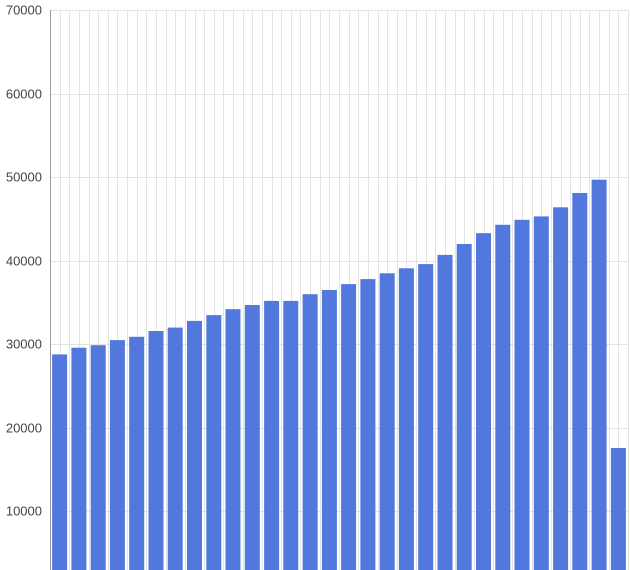  I want to click on y-axis-tick-labels: 10000 20000 30000 40000 50000 60000 70000, so click(24, 261).